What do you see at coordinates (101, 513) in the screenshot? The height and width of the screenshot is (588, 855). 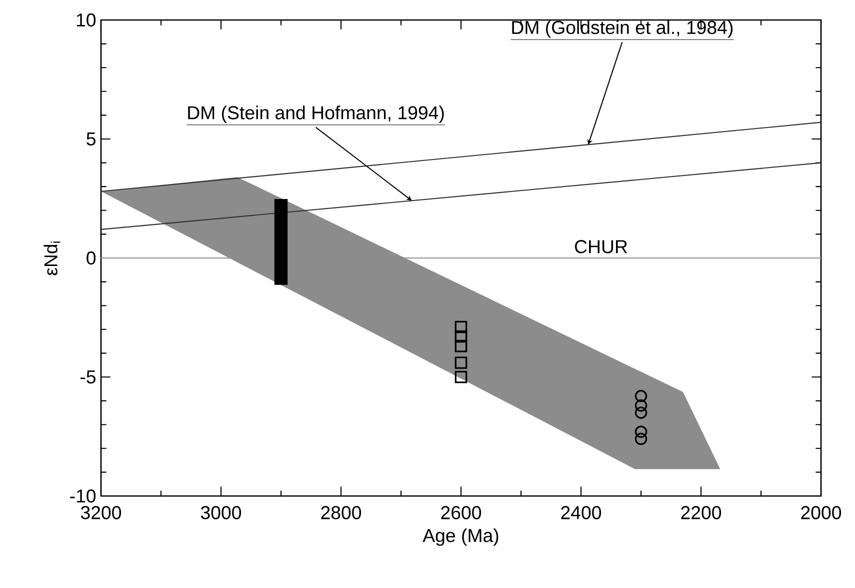 I see `x-tick-label: 3200` at bounding box center [101, 513].